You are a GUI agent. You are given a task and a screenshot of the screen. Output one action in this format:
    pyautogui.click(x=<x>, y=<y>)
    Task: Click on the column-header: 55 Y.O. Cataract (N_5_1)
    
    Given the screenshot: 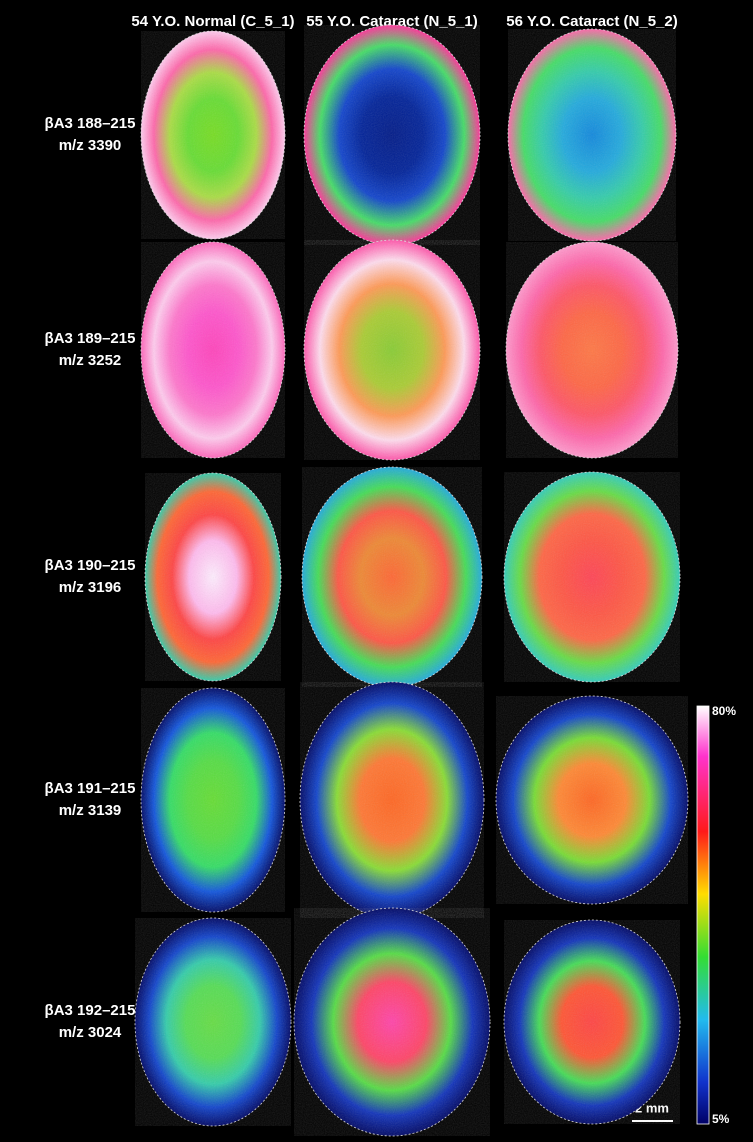 What is the action you would take?
    pyautogui.click(x=391, y=21)
    